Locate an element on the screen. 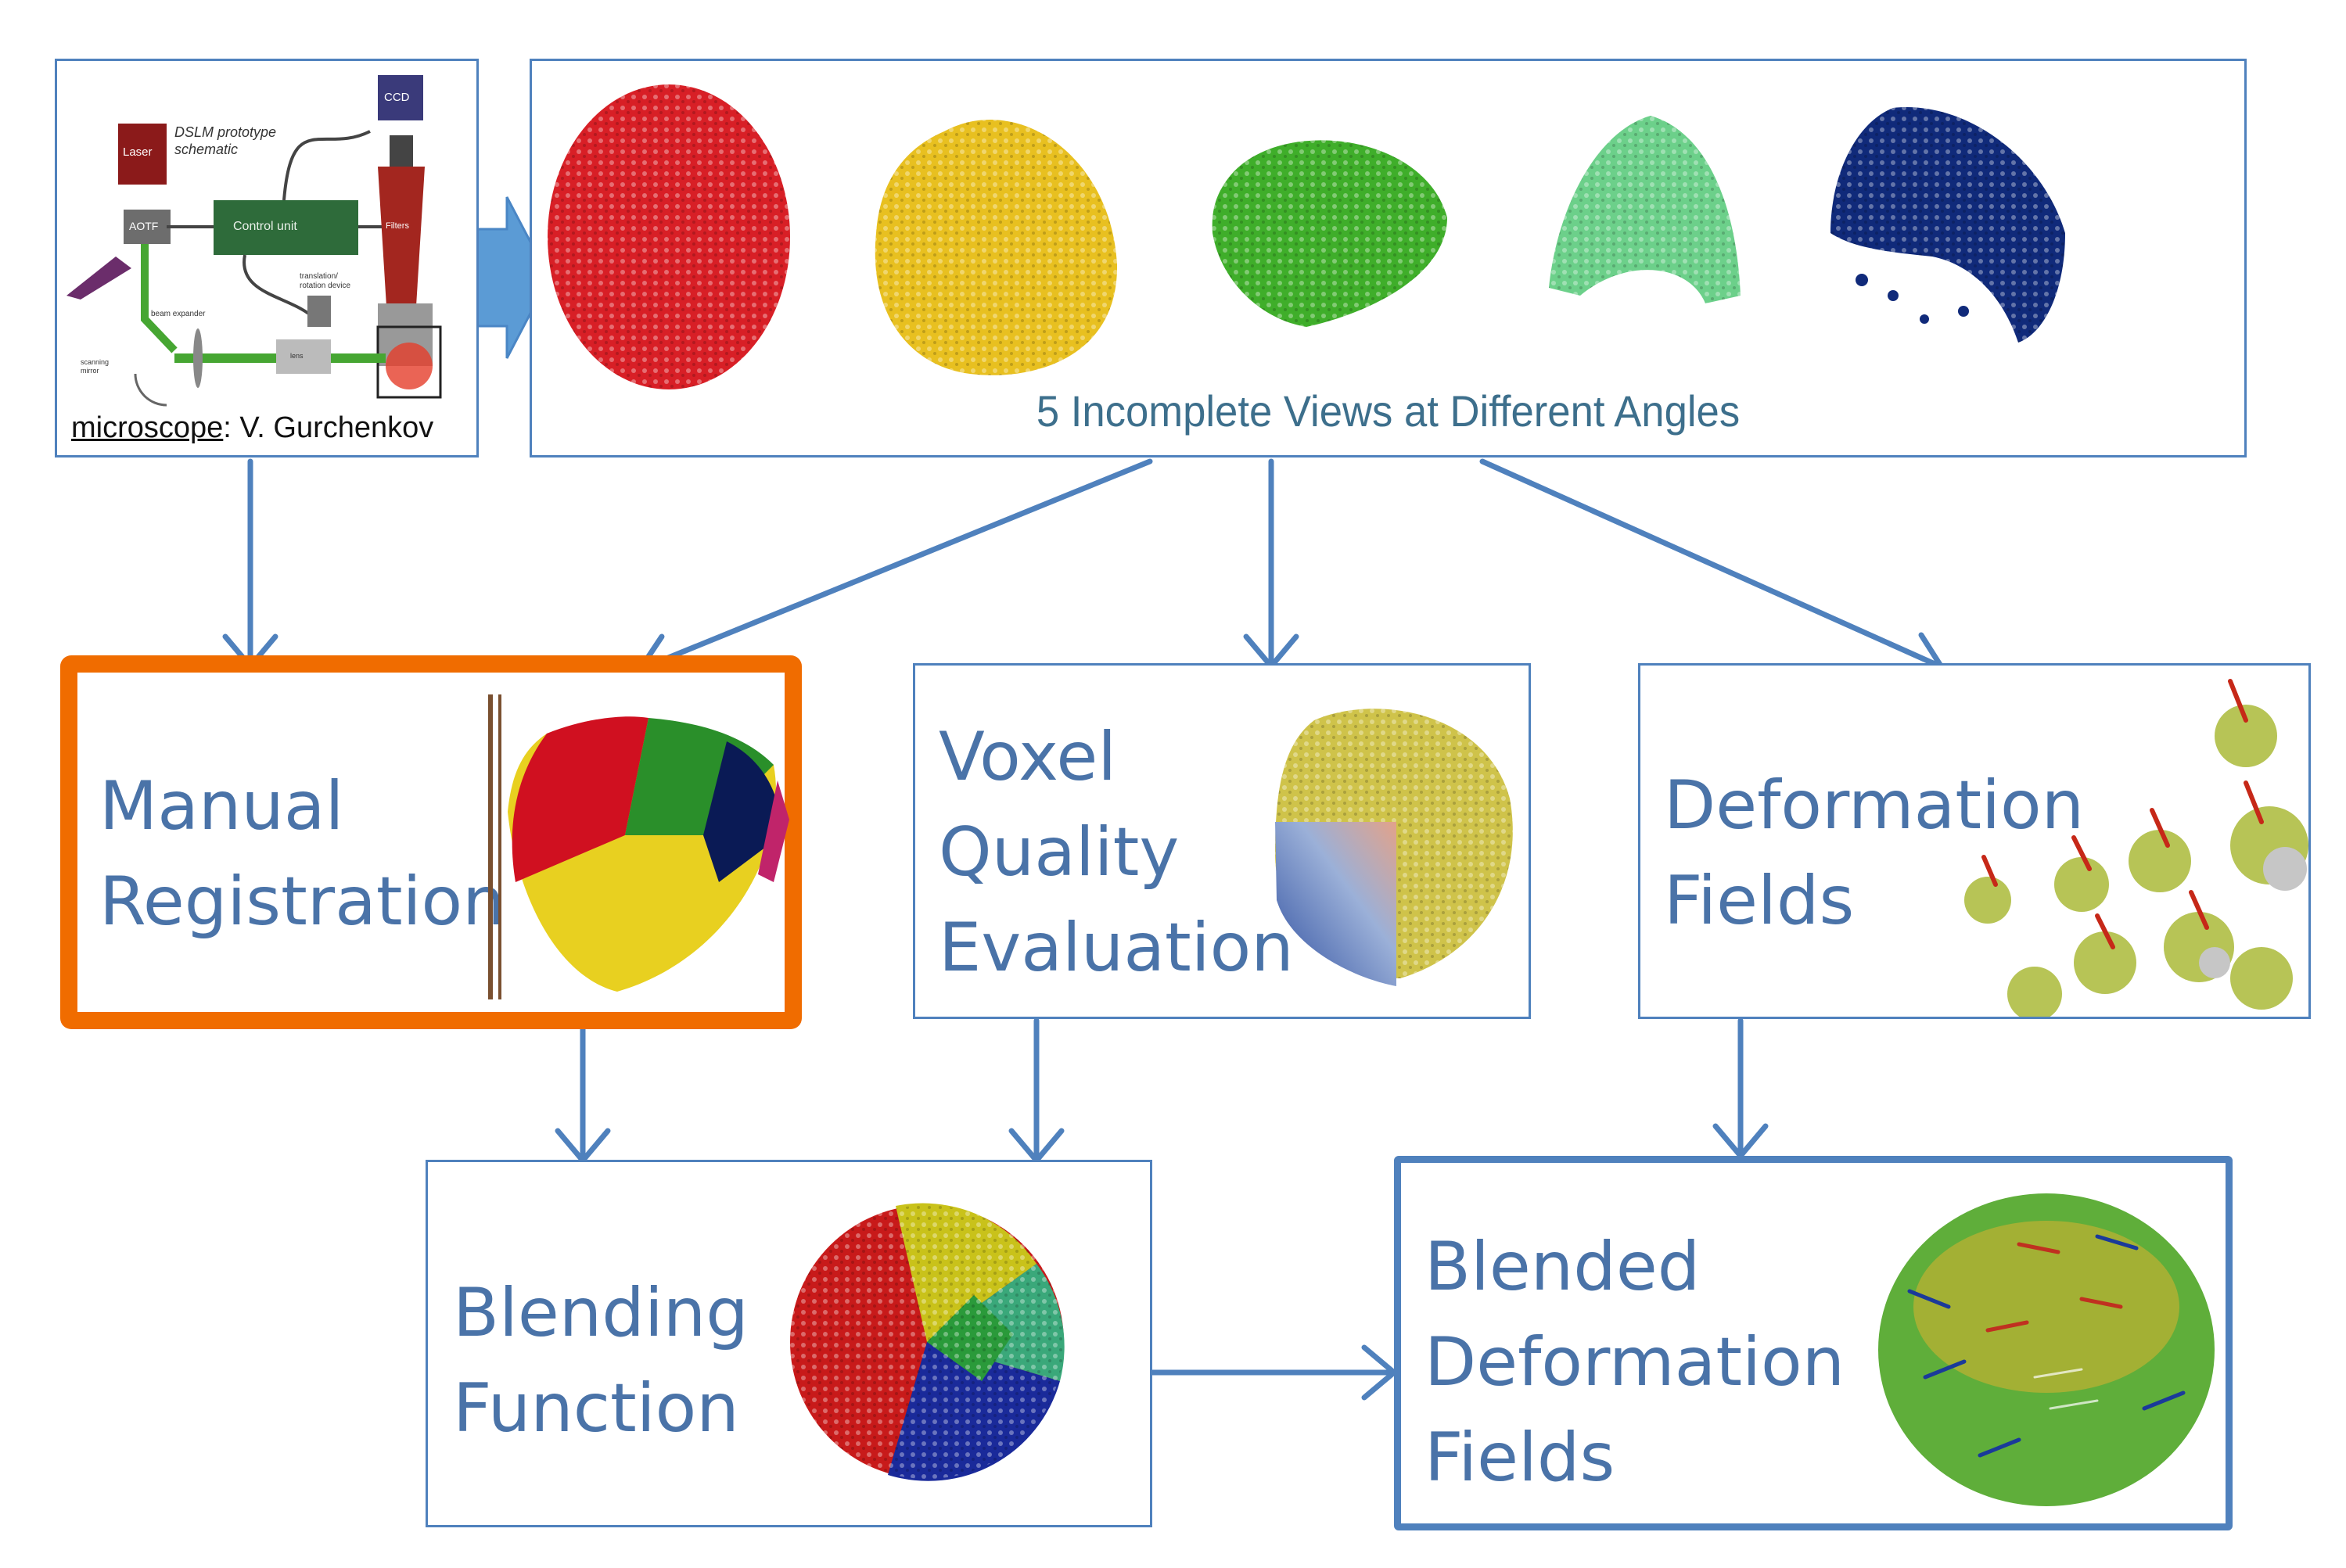 The width and height of the screenshot is (2346, 1568). arrow-voxel-quality-to-blending is located at coordinates (1036, 1090).